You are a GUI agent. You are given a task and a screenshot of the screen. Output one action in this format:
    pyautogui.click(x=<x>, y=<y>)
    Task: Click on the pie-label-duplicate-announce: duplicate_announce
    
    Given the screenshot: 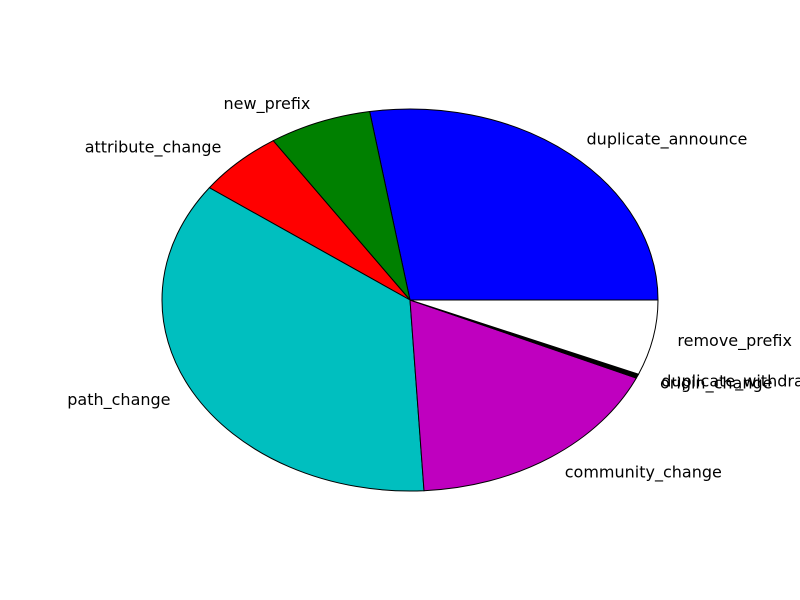 What is the action you would take?
    pyautogui.click(x=667, y=139)
    